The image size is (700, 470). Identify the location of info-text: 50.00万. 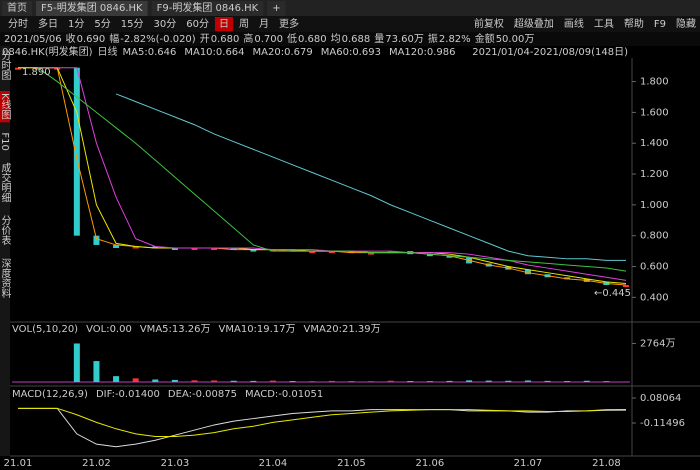
(515, 39).